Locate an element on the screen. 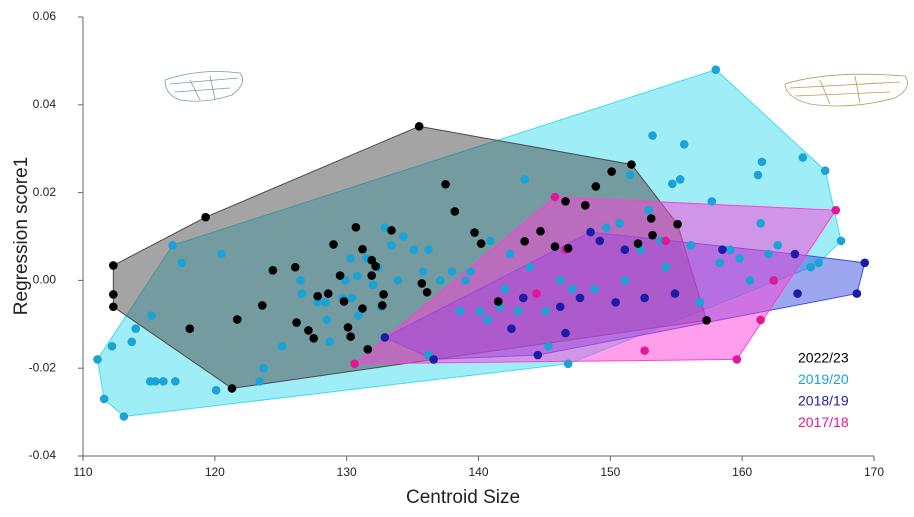  y-tick-label: -0.04 is located at coordinates (43, 455).